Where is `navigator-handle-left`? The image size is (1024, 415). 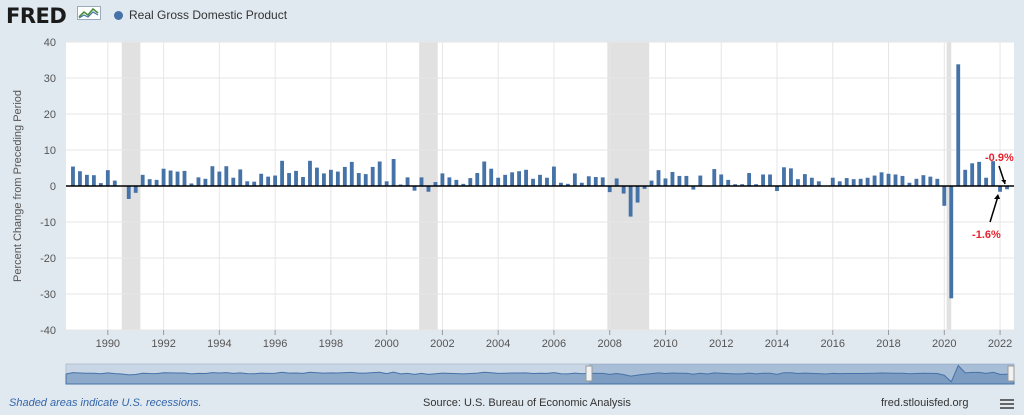 navigator-handle-left is located at coordinates (589, 373).